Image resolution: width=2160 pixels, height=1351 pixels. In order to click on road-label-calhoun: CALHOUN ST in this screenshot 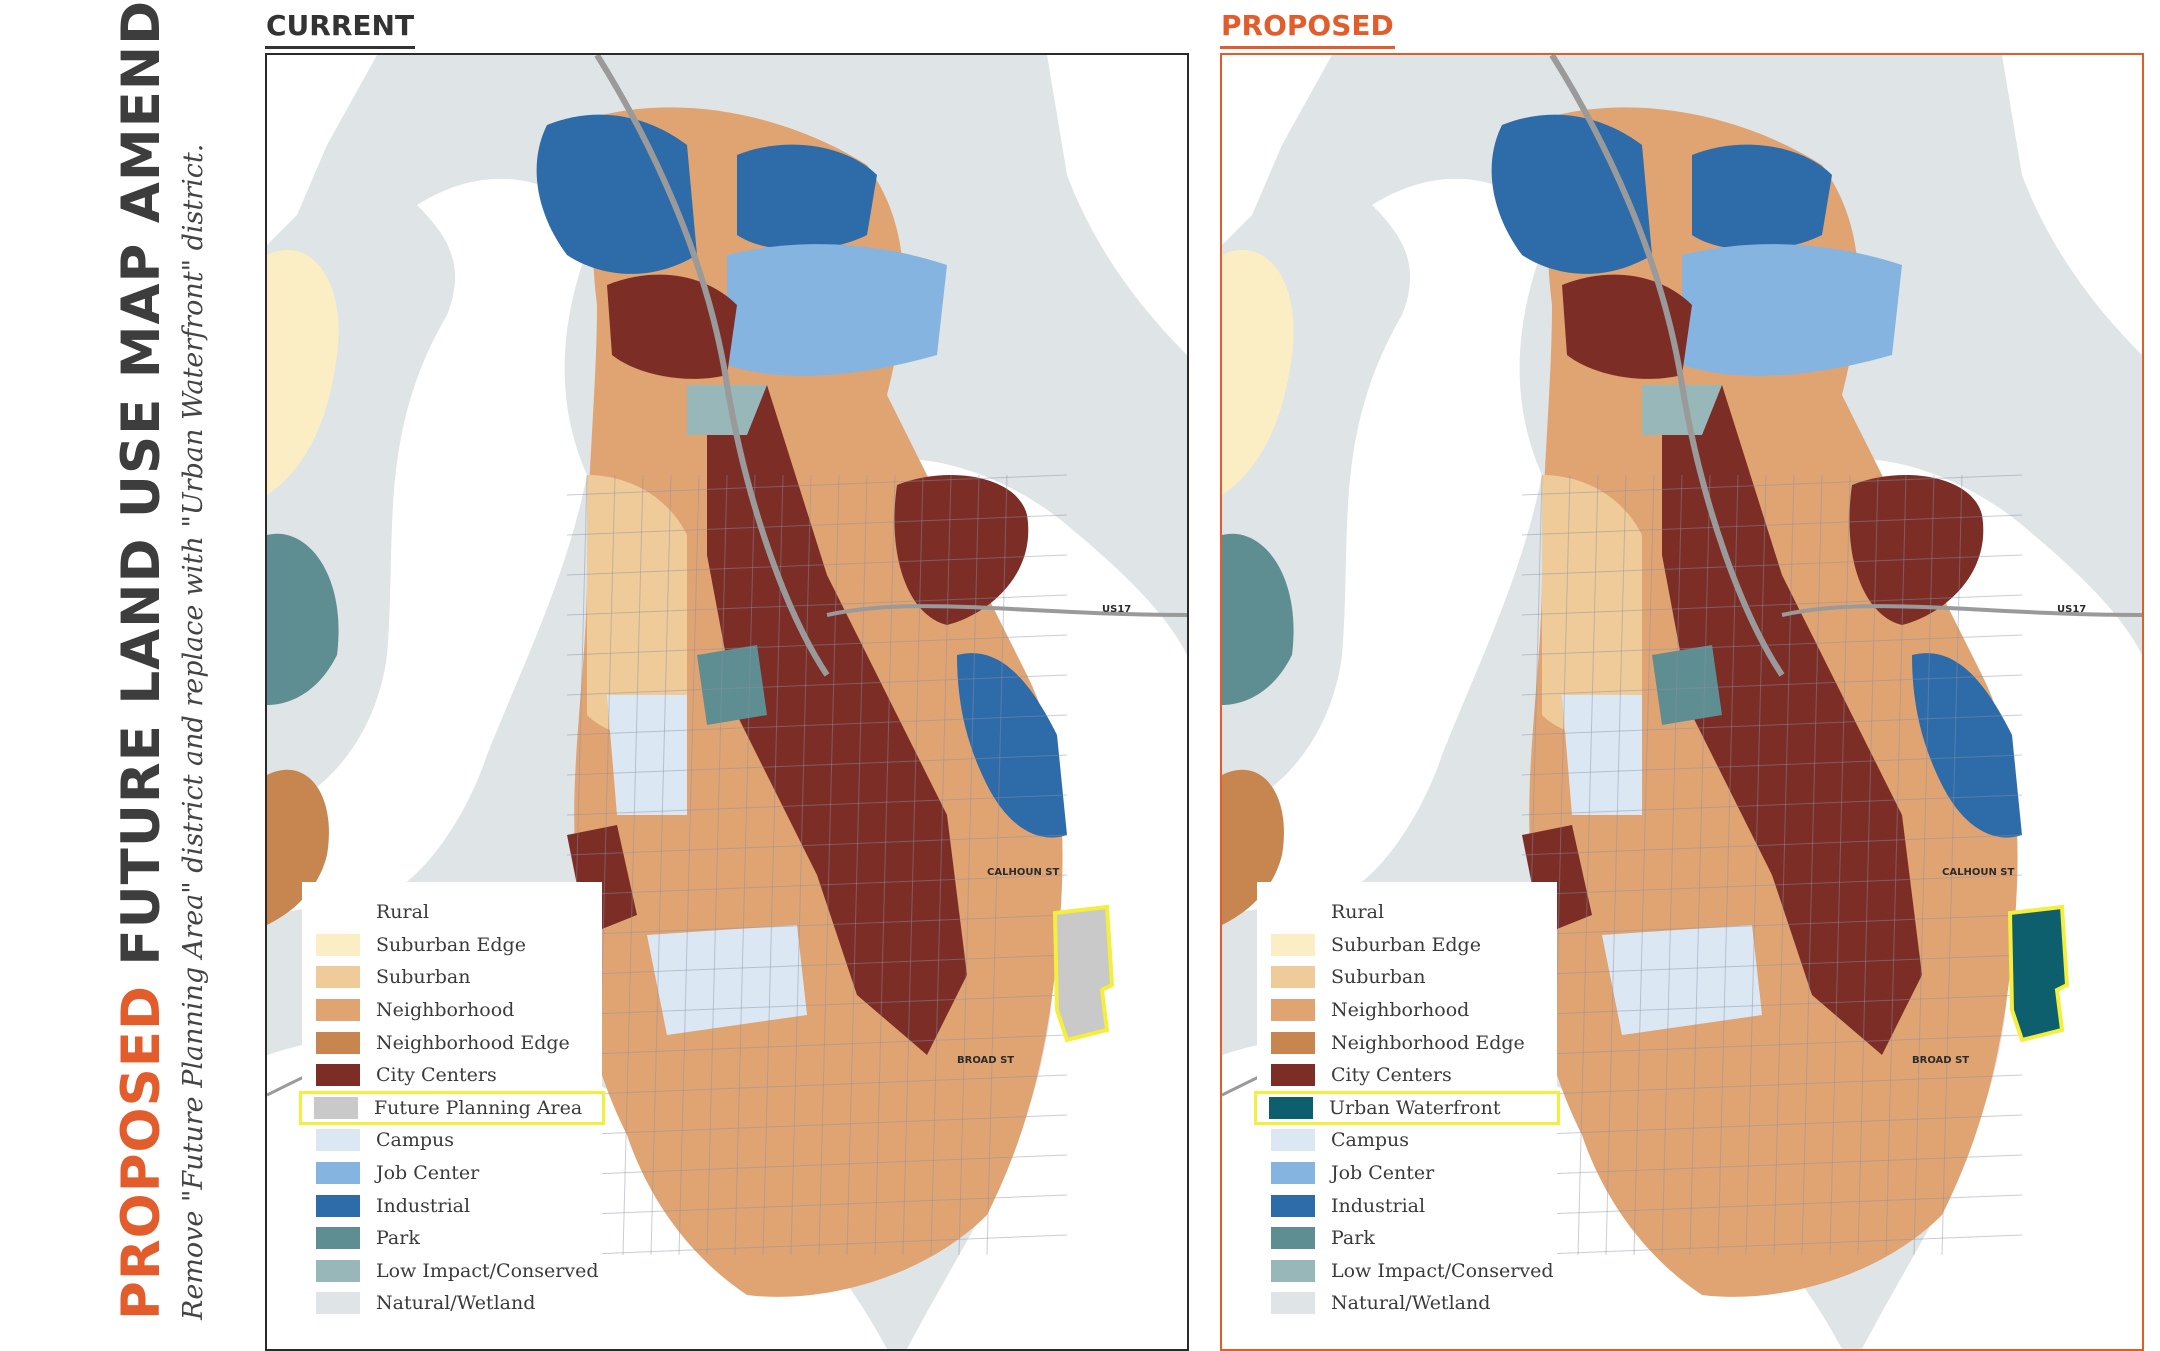, I will do `click(1978, 872)`.